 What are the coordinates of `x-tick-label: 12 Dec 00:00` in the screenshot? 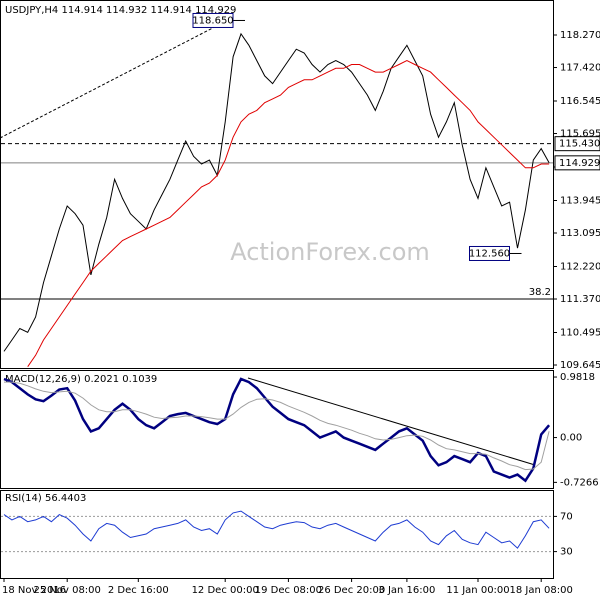 It's located at (225, 590).